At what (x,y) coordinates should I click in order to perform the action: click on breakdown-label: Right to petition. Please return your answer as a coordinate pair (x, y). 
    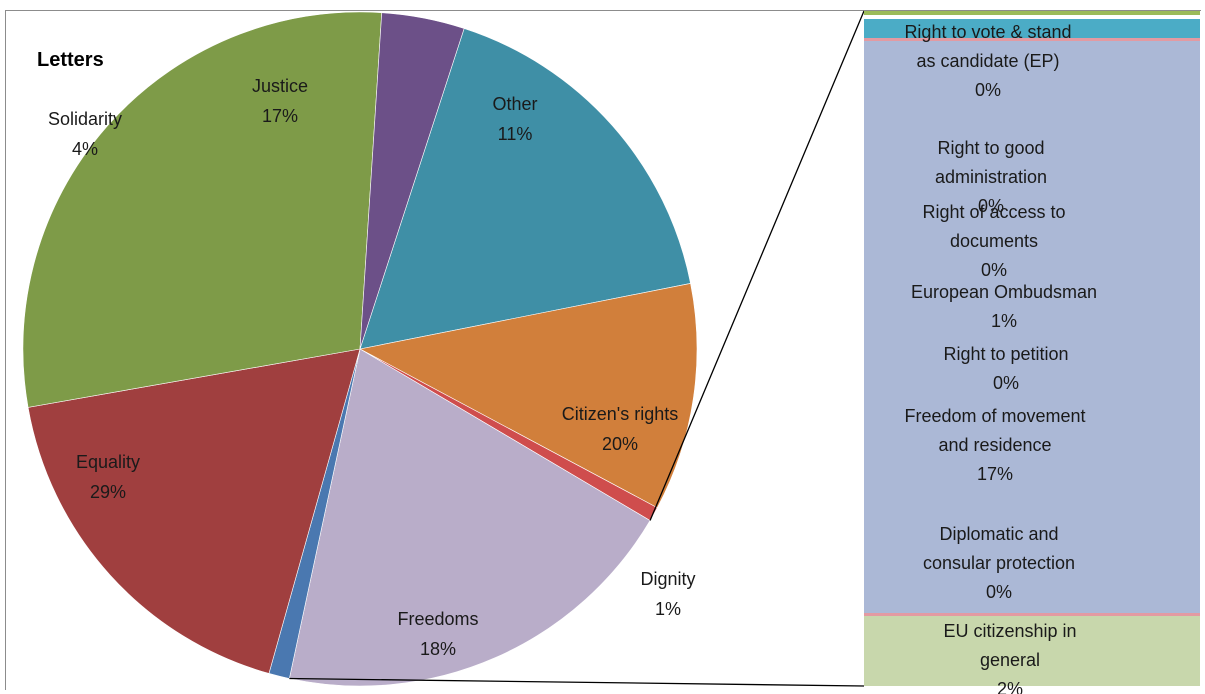
    Looking at the image, I should click on (1005, 354).